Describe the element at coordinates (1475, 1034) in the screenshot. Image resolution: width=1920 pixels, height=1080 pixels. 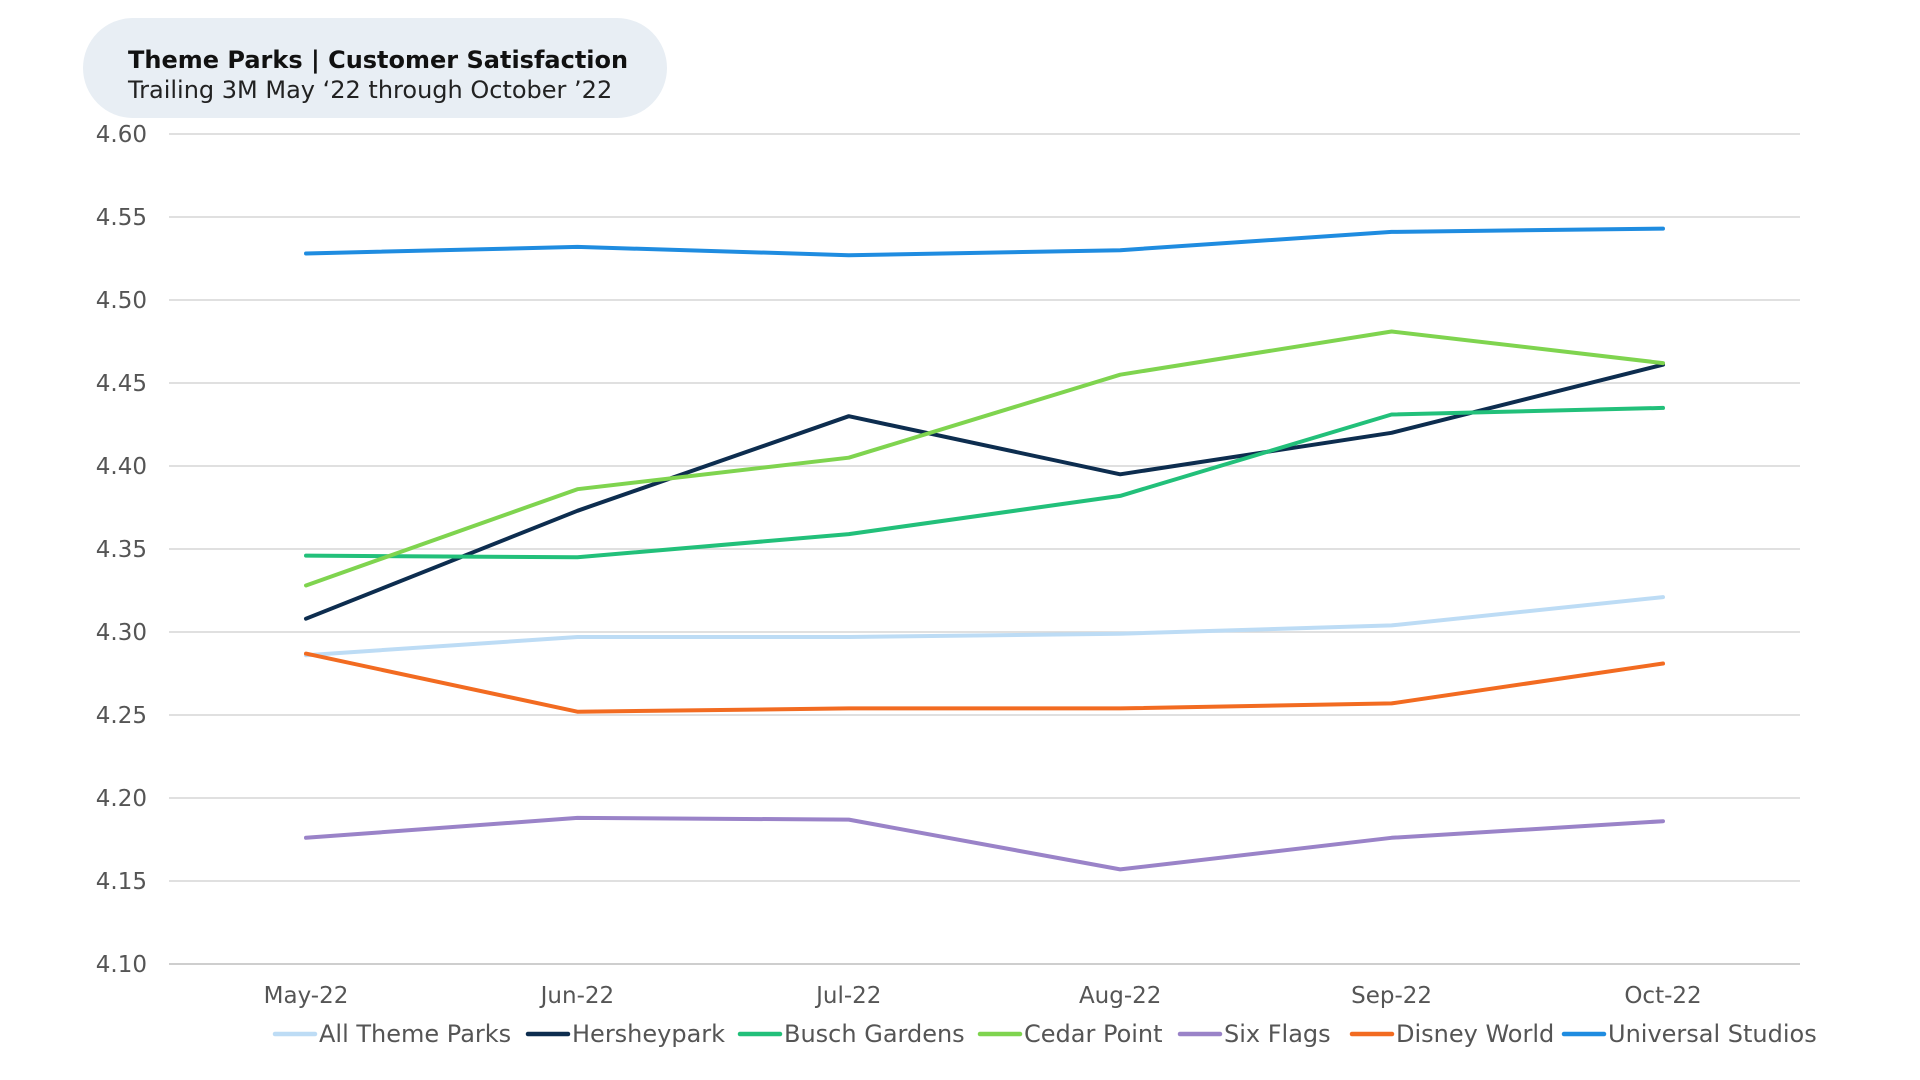
I see `legend-label: Disney World` at that location.